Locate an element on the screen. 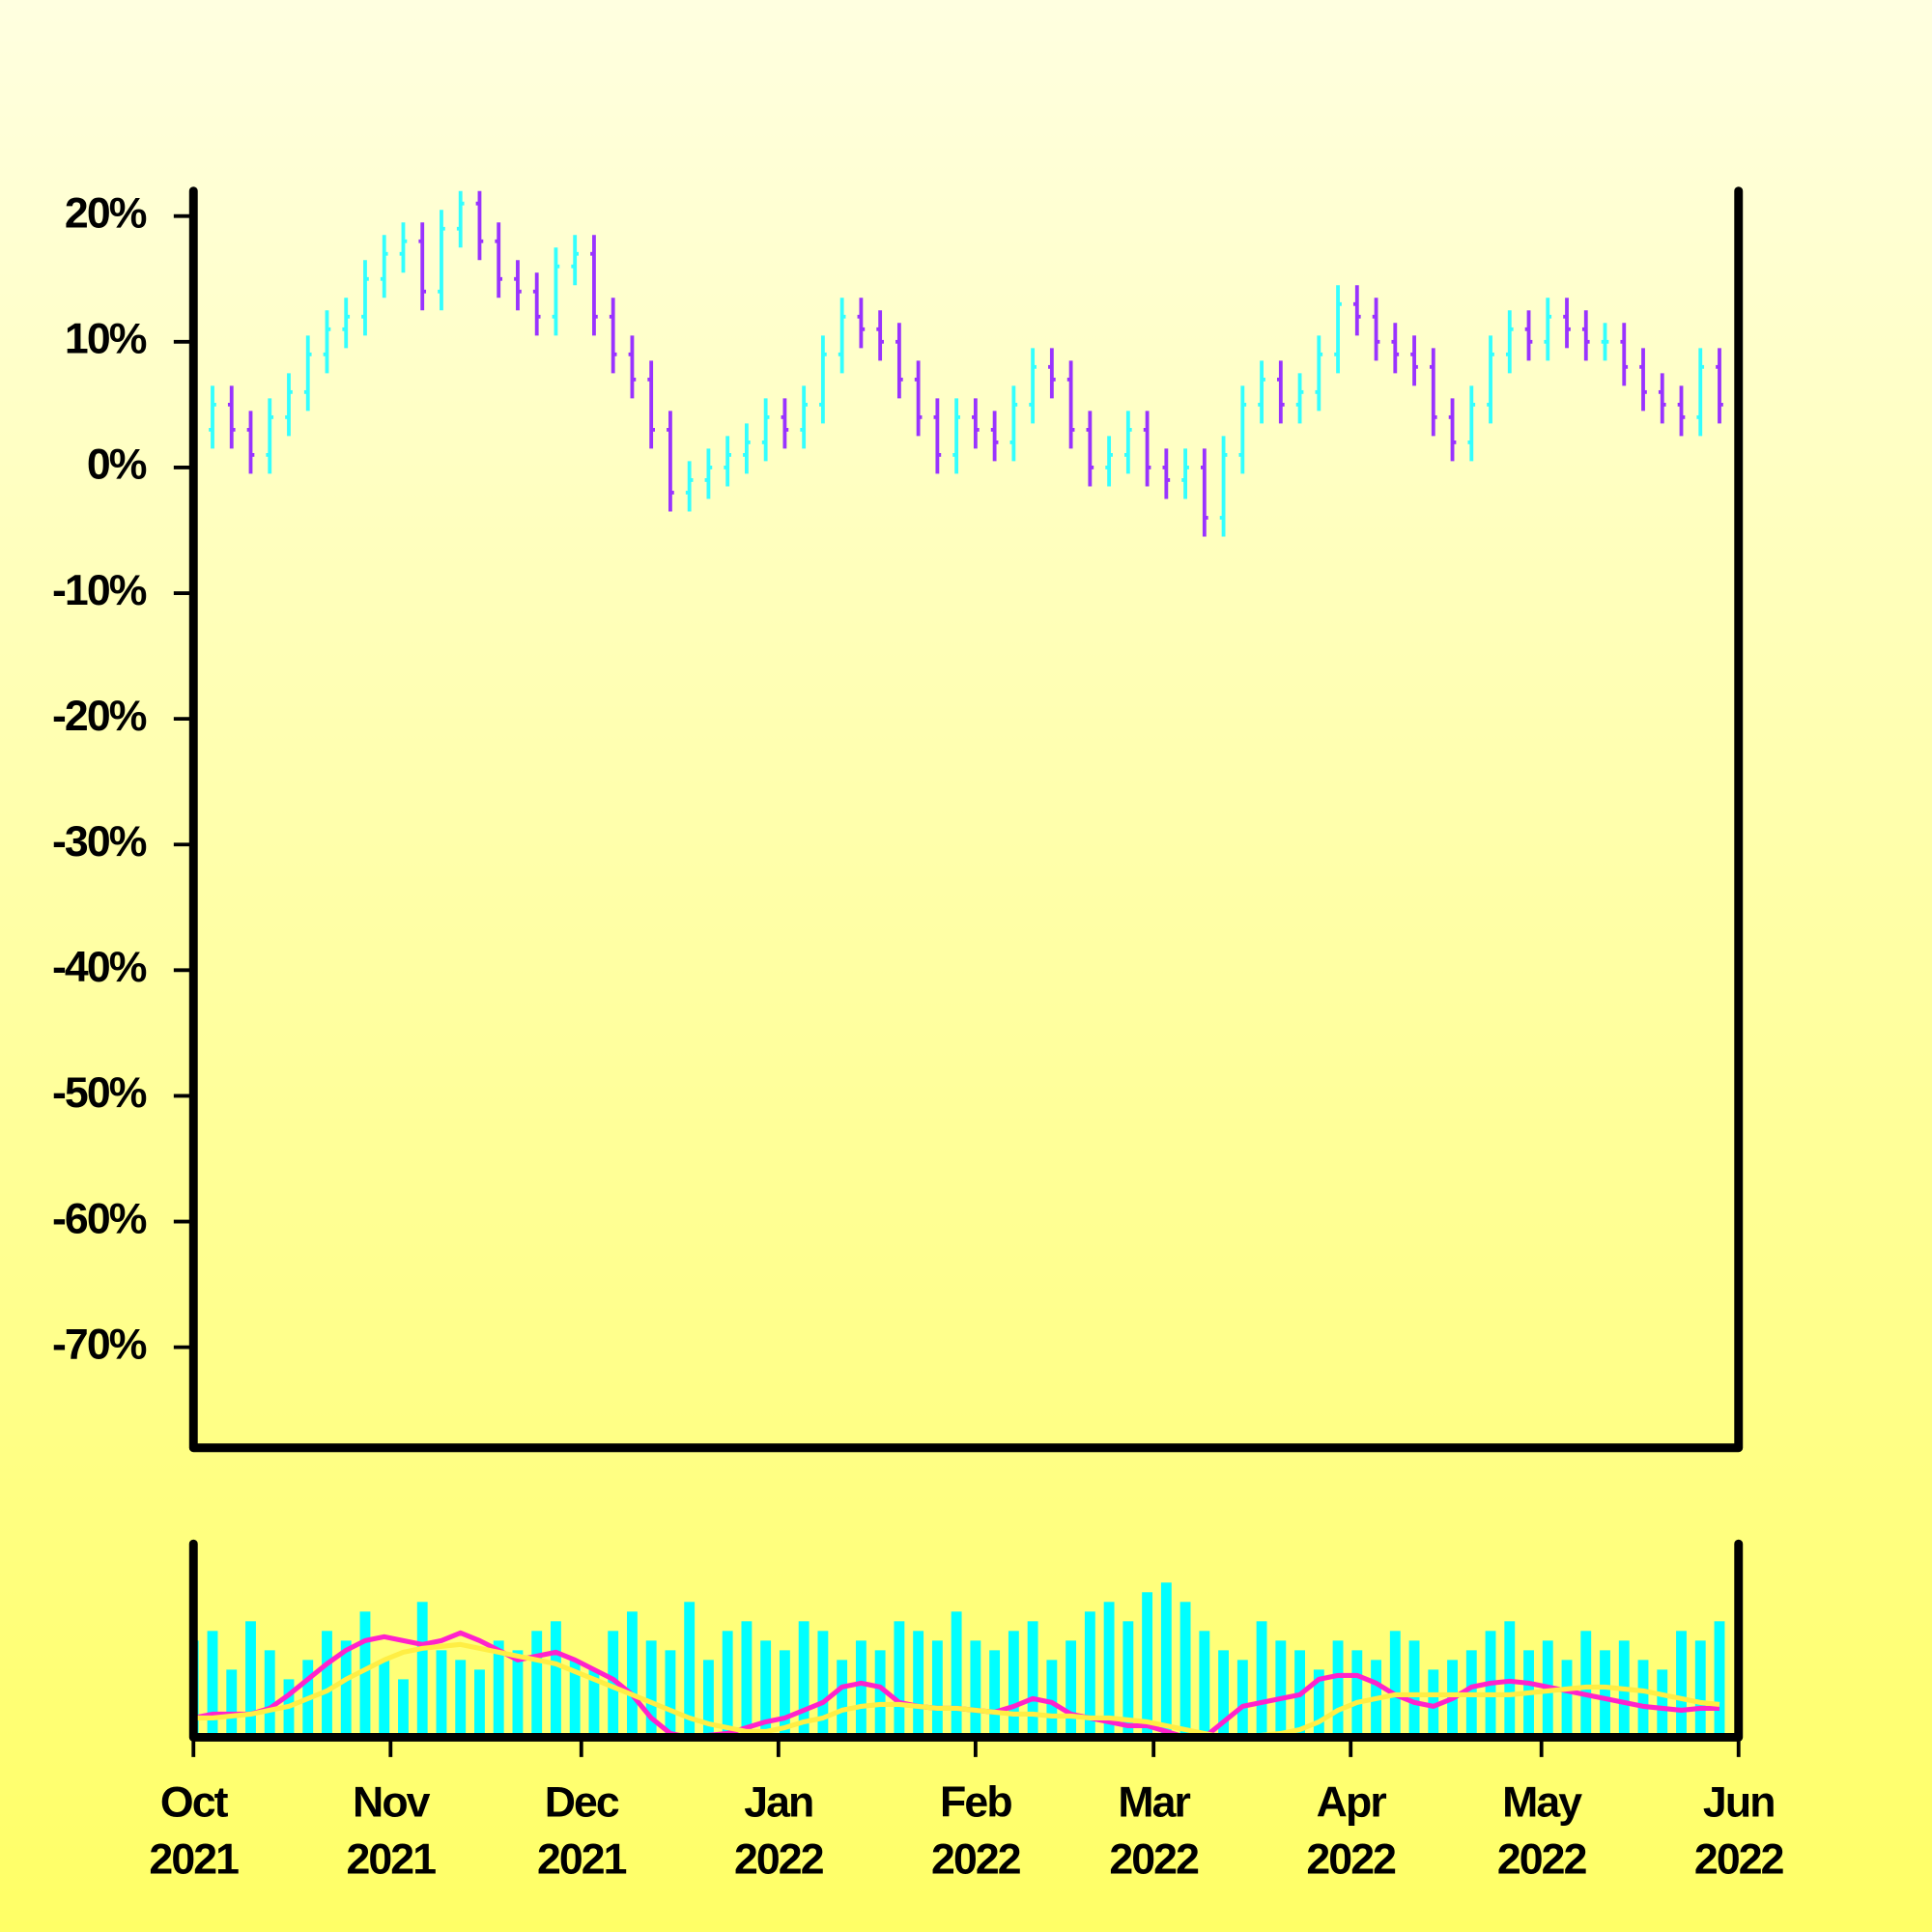 The image size is (1932, 1932). x-tick-label-line: May is located at coordinates (1542, 1802).